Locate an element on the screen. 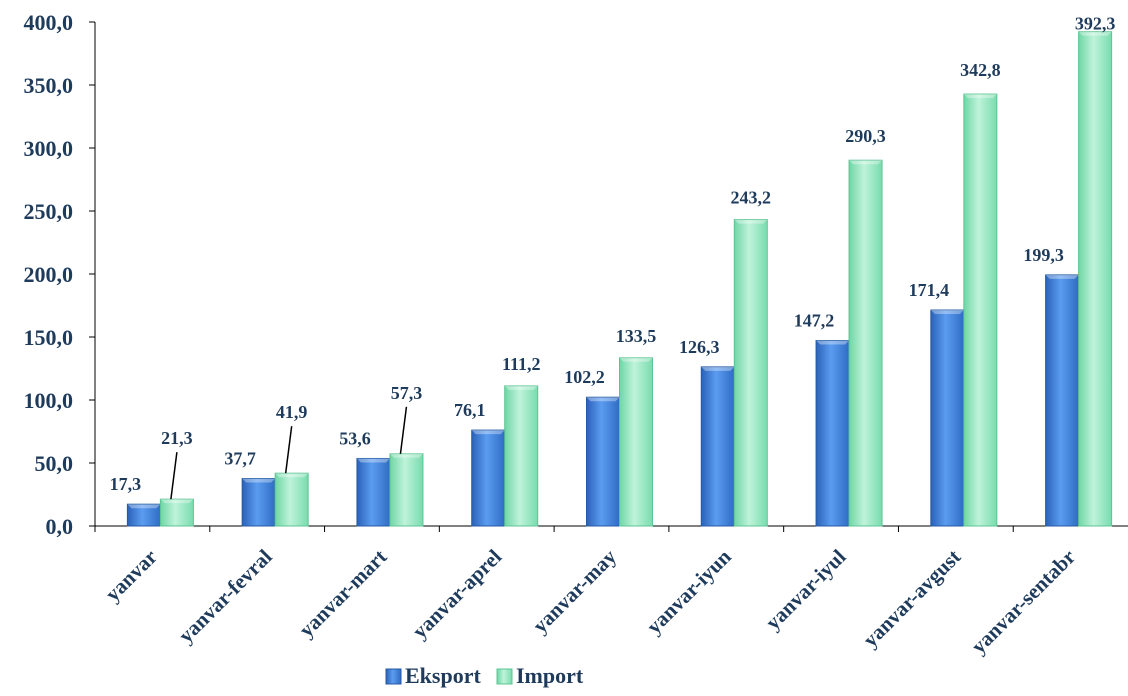 The width and height of the screenshot is (1128, 696). y-tick-label: 300,0 is located at coordinates (49, 148).